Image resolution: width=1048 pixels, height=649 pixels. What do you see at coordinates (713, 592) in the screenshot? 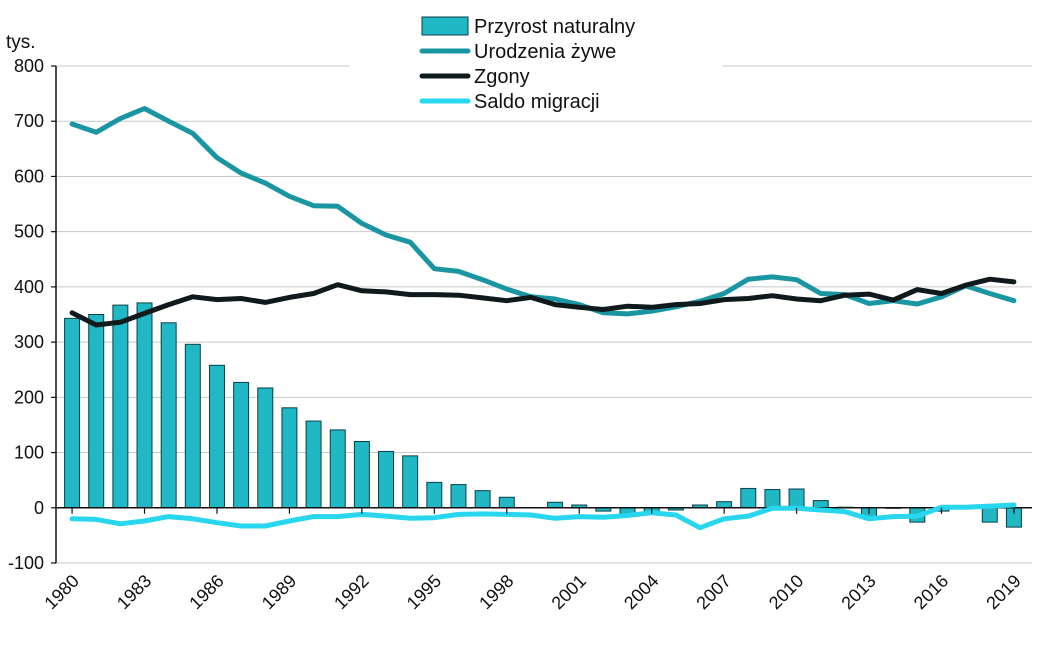
I see `x-tick-label: 2007` at bounding box center [713, 592].